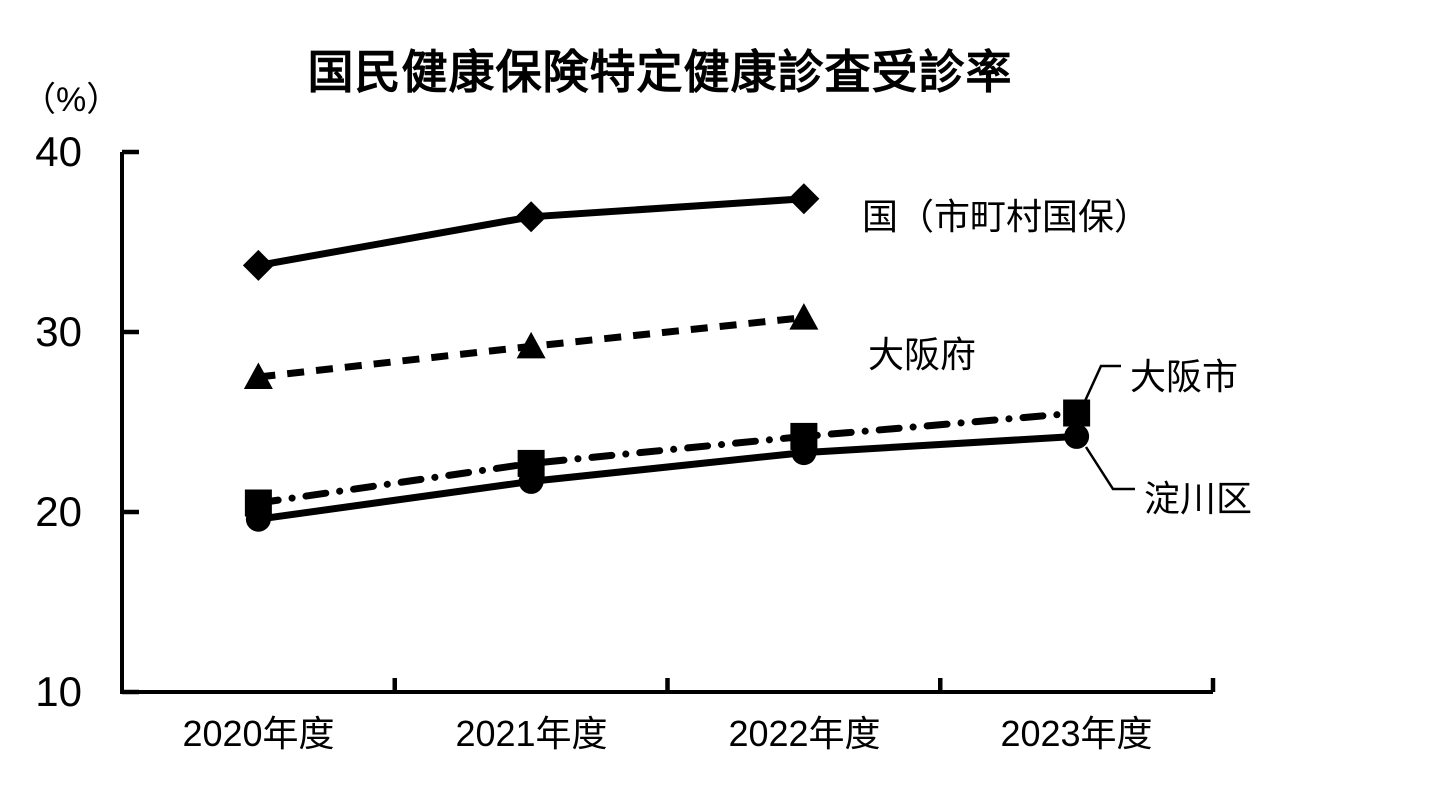 The width and height of the screenshot is (1440, 793). What do you see at coordinates (58, 331) in the screenshot?
I see `y-tick-label-30: 30` at bounding box center [58, 331].